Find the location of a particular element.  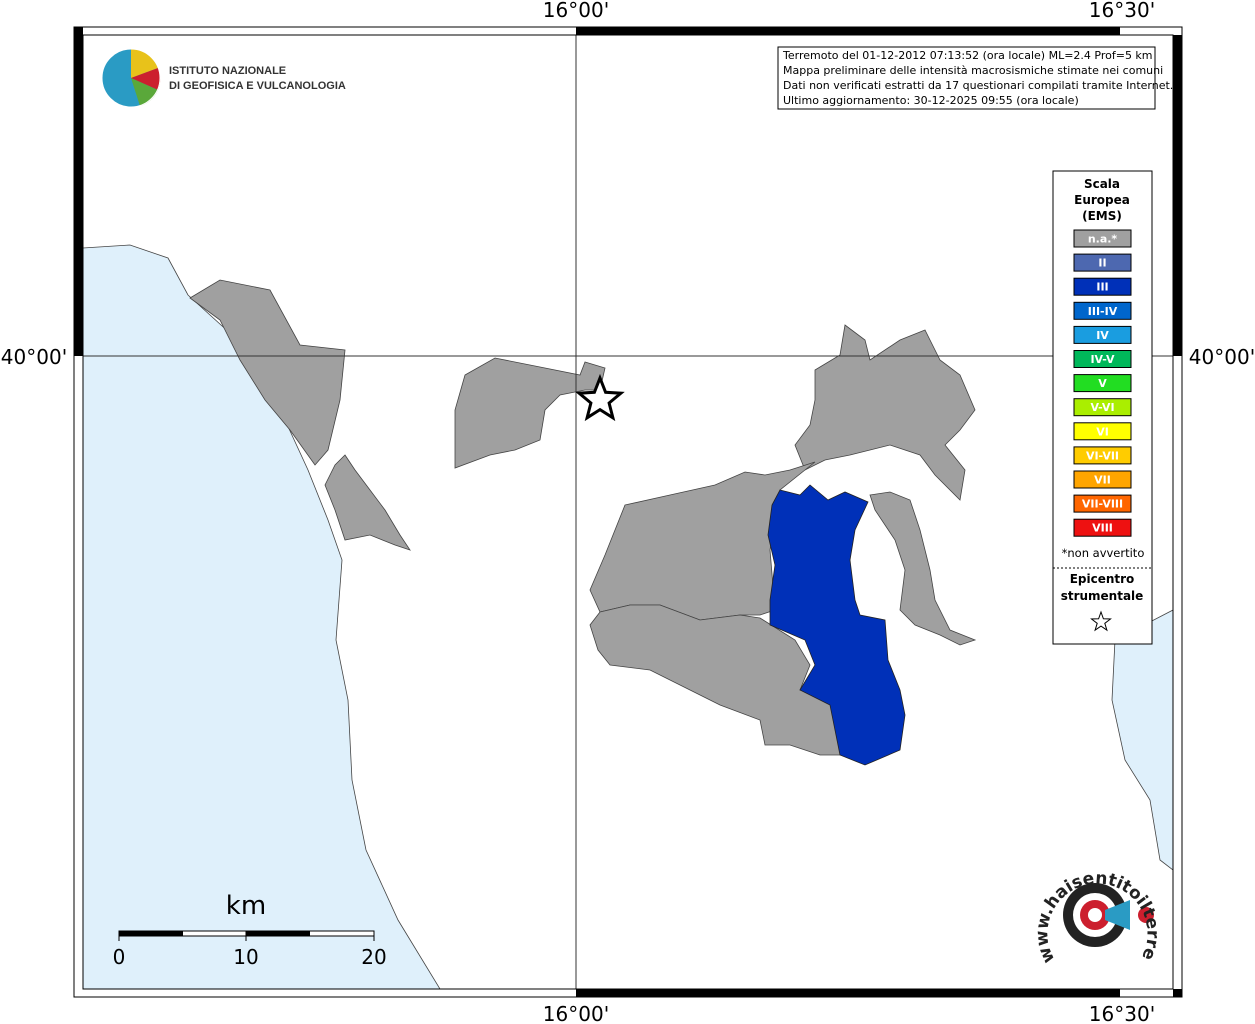

legend-label: IV is located at coordinates (1102, 335).